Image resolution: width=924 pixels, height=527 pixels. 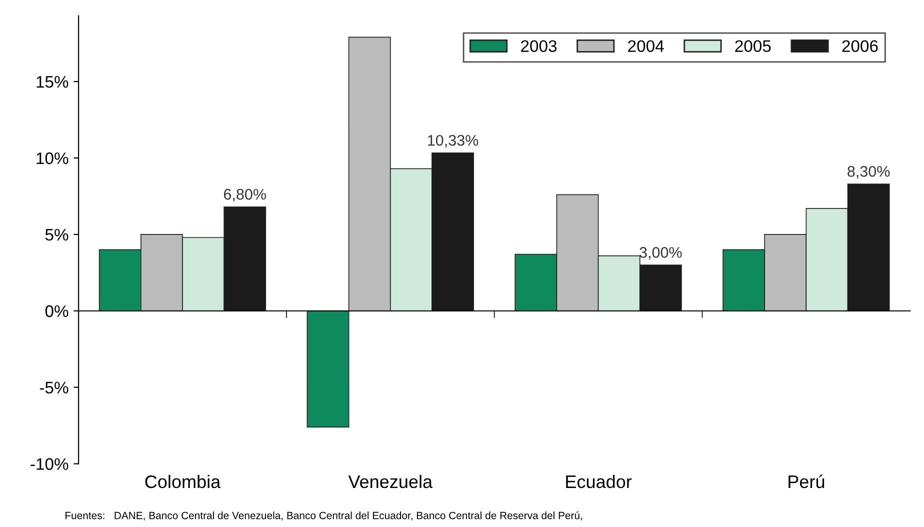 What do you see at coordinates (539, 46) in the screenshot?
I see `legend-label: 2003` at bounding box center [539, 46].